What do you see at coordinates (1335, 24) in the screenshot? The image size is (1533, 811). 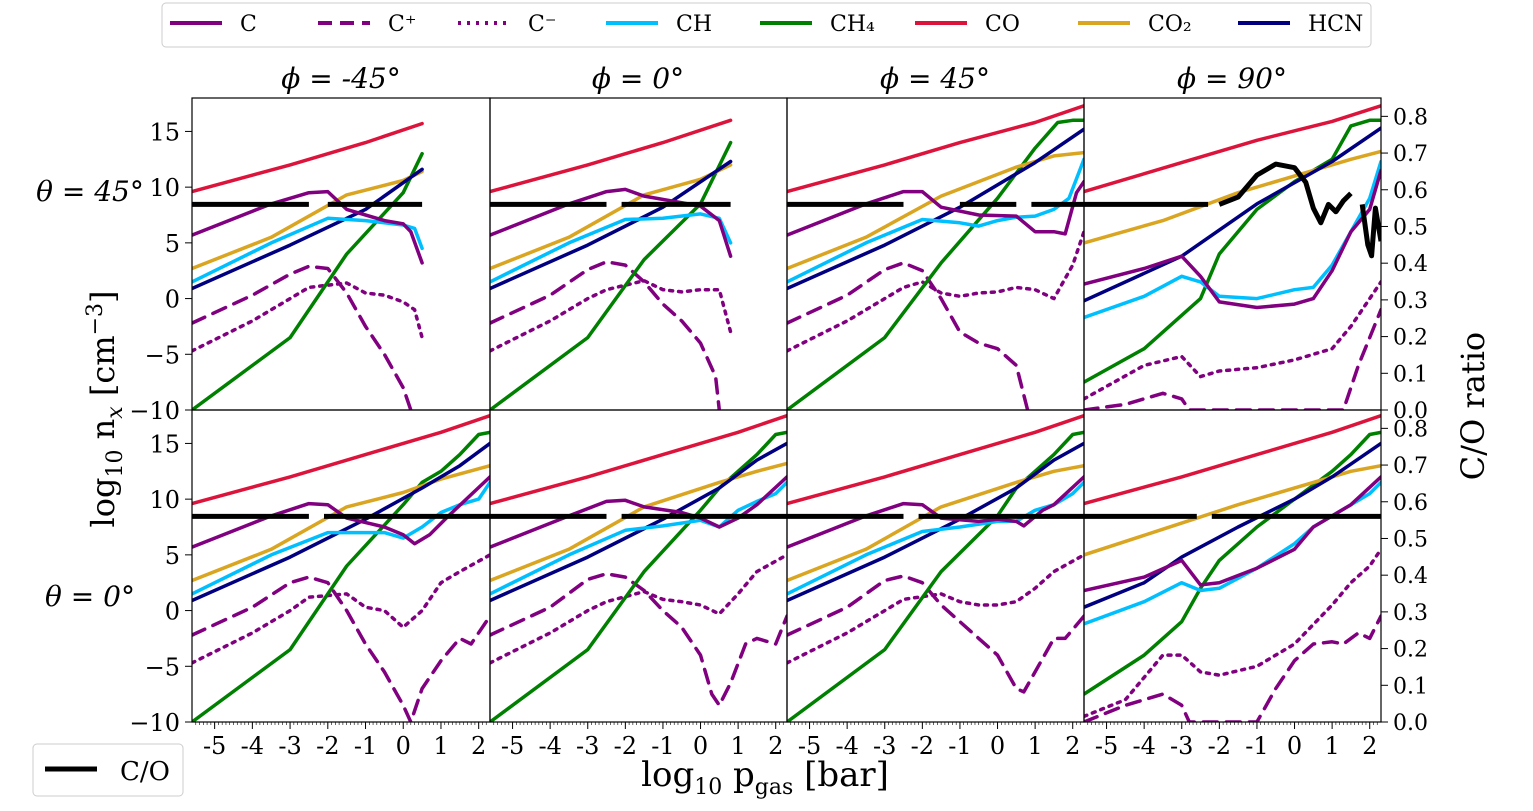 I see `legend-label: HCN` at bounding box center [1335, 24].